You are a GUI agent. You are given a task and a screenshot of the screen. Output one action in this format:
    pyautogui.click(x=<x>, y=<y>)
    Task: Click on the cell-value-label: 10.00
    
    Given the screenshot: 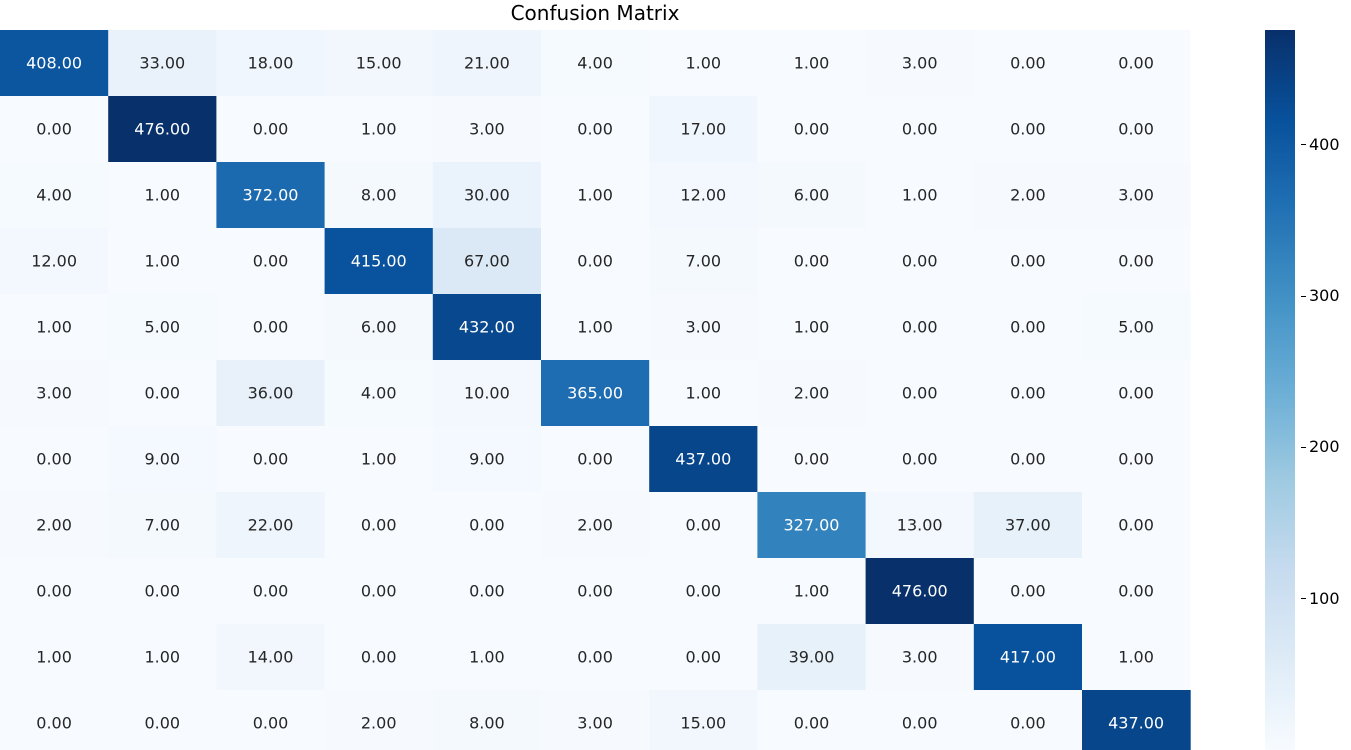 What is the action you would take?
    pyautogui.click(x=487, y=393)
    